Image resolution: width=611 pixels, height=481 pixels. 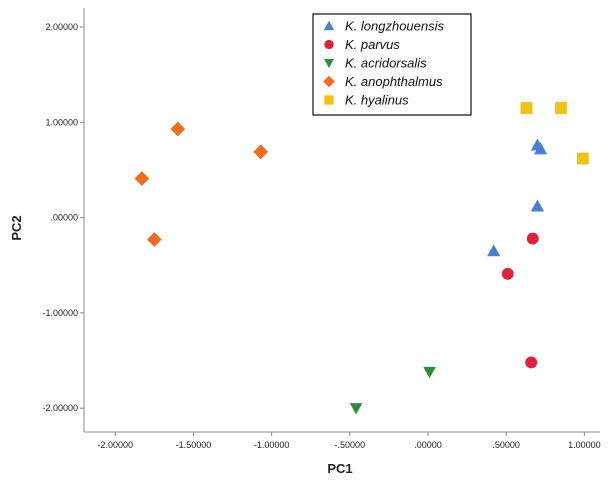 What do you see at coordinates (61, 27) in the screenshot?
I see `y-tick-label: 2.00000` at bounding box center [61, 27].